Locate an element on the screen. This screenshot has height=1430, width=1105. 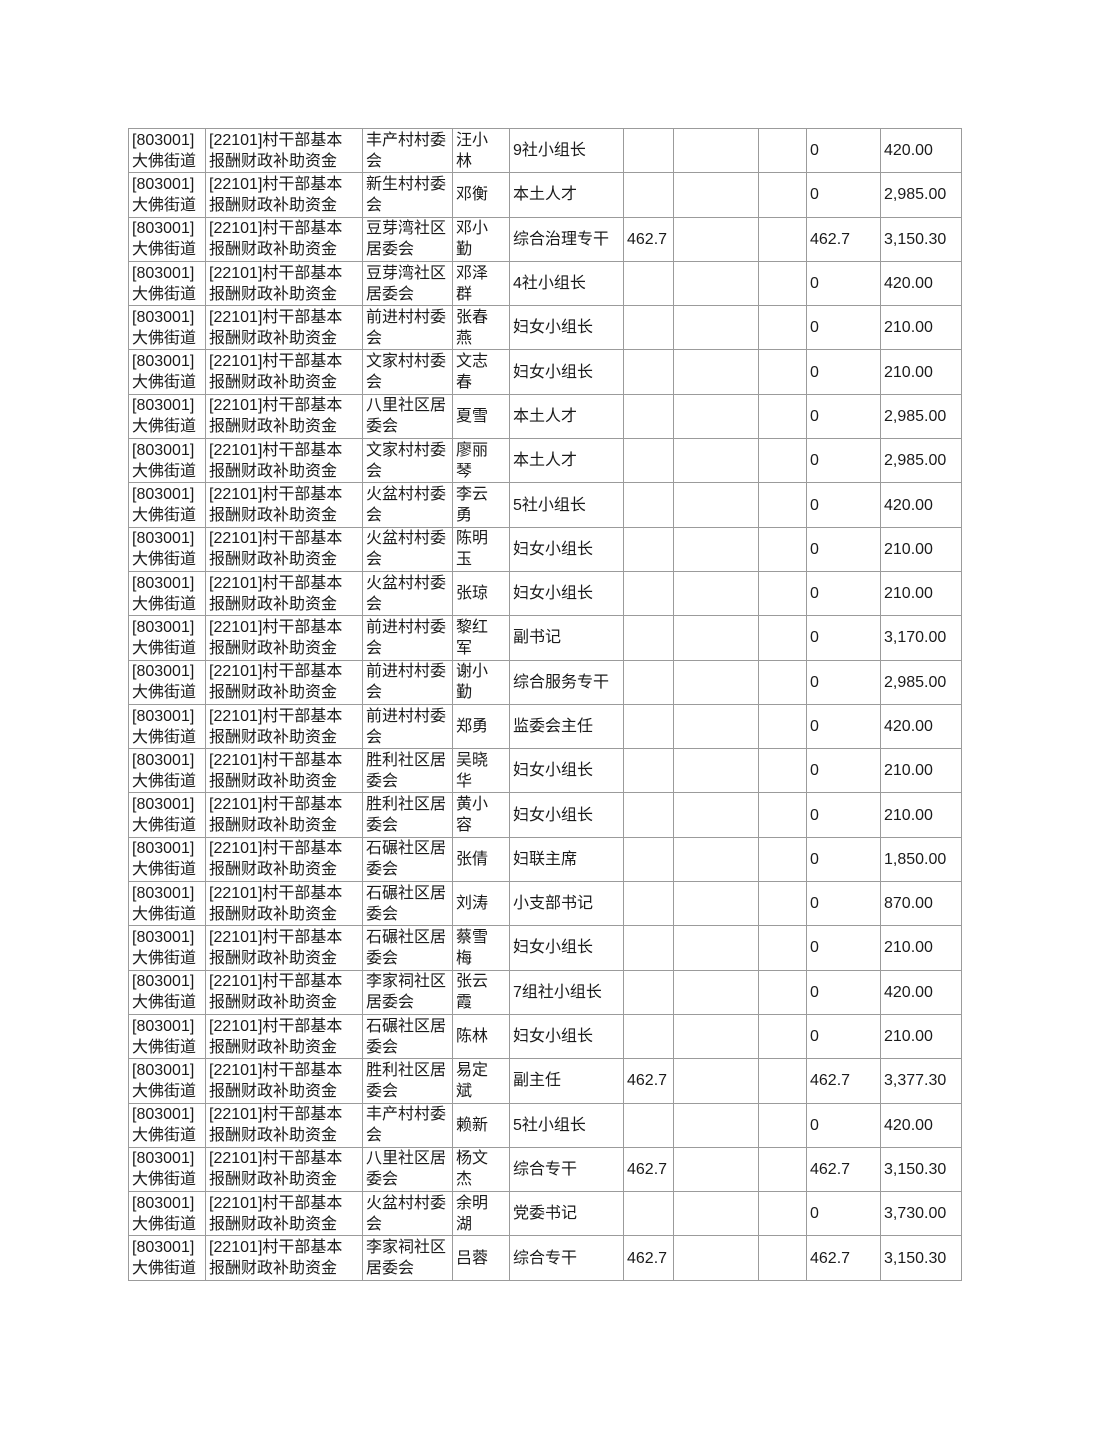
cell-organization: 李家祠社区 居委会 is located at coordinates (407, 992).